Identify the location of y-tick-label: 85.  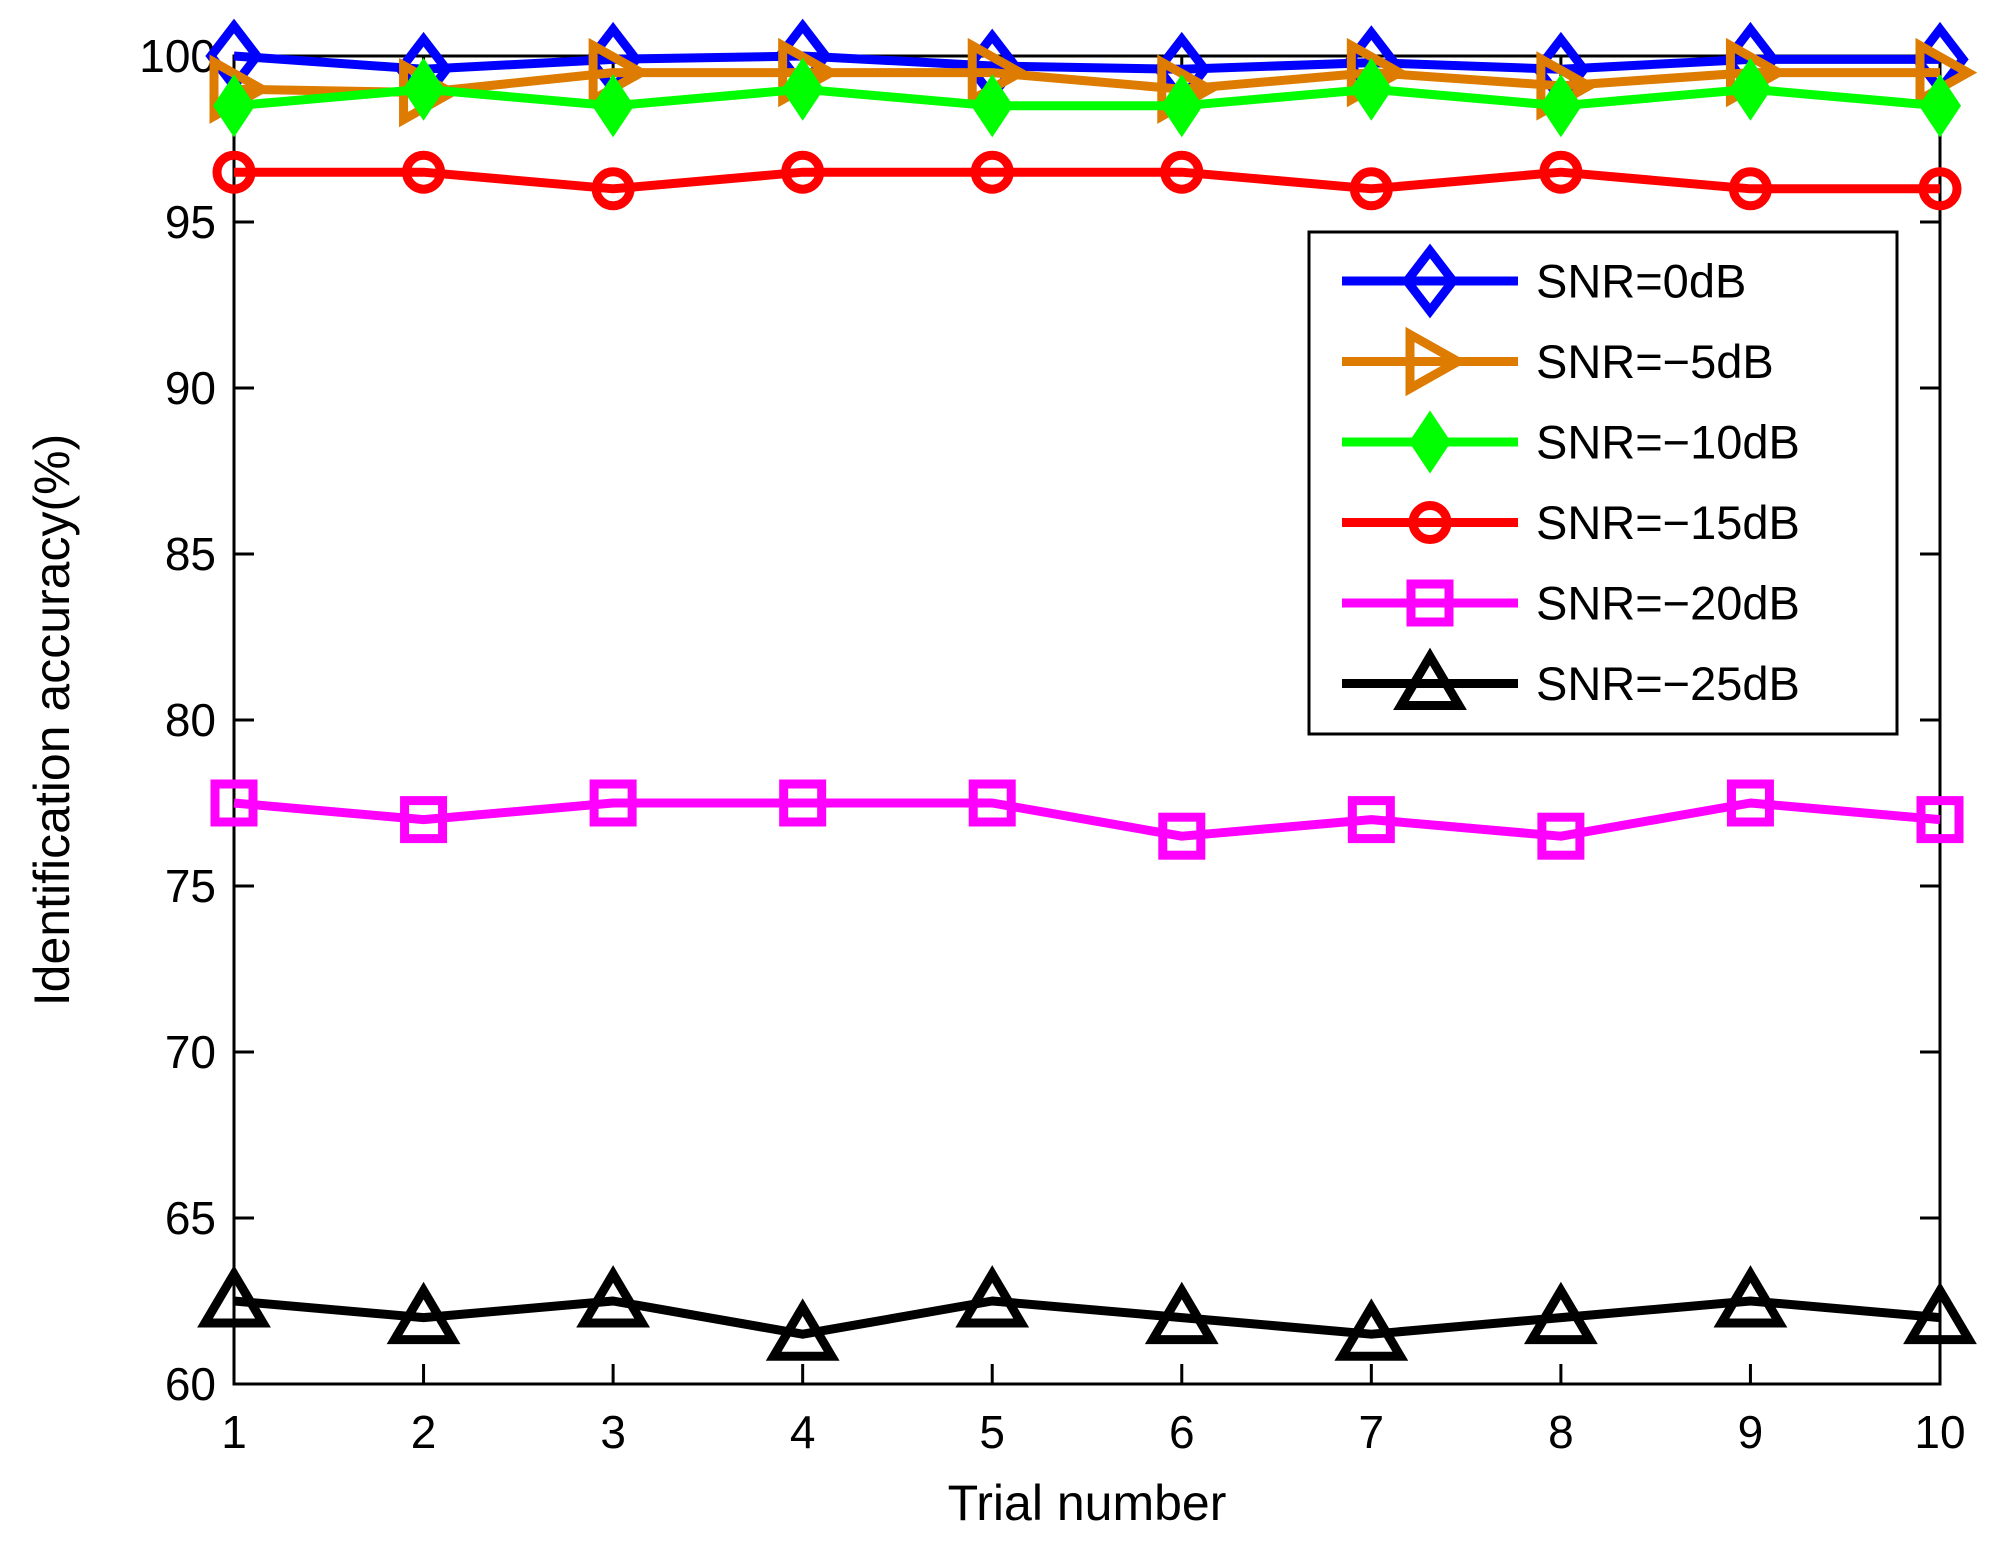
(190, 554).